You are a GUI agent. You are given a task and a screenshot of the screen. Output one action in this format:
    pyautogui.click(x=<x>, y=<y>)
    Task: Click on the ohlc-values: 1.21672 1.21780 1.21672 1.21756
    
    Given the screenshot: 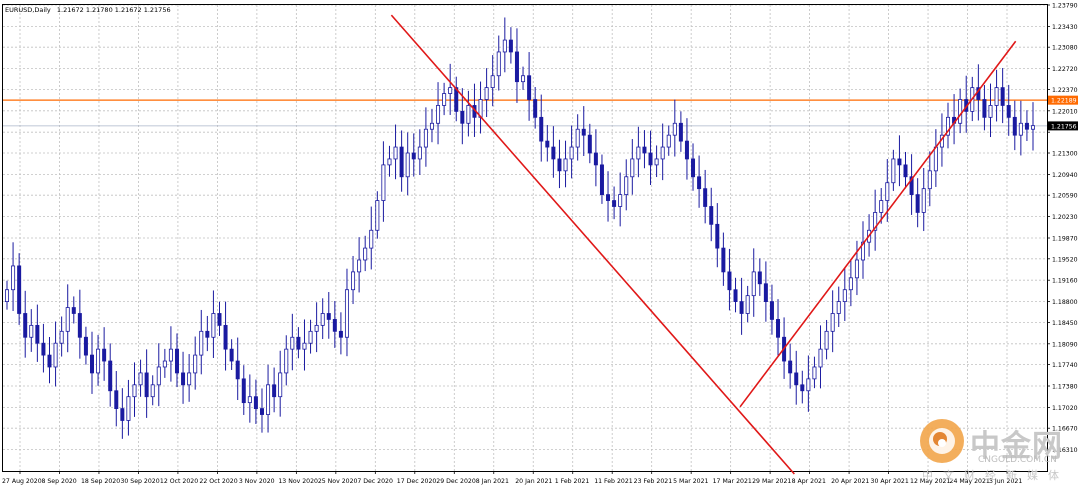 What is the action you would take?
    pyautogui.click(x=114, y=10)
    